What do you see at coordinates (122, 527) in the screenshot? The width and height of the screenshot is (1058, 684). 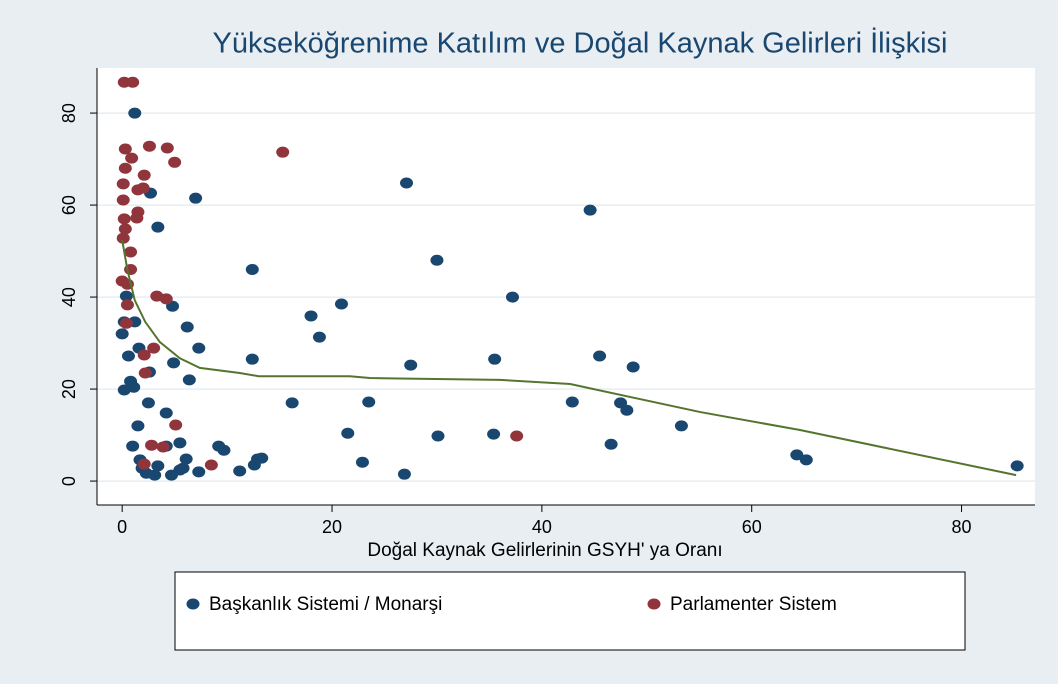 I see `x-tick-label: 0` at bounding box center [122, 527].